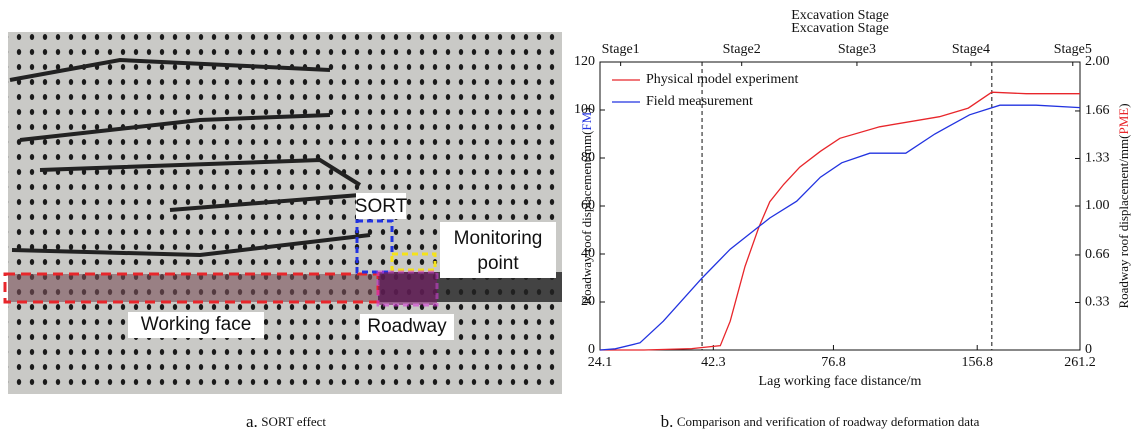 The width and height of the screenshot is (1132, 438). What do you see at coordinates (713, 362) in the screenshot?
I see `x-tick-label: 42.3` at bounding box center [713, 362].